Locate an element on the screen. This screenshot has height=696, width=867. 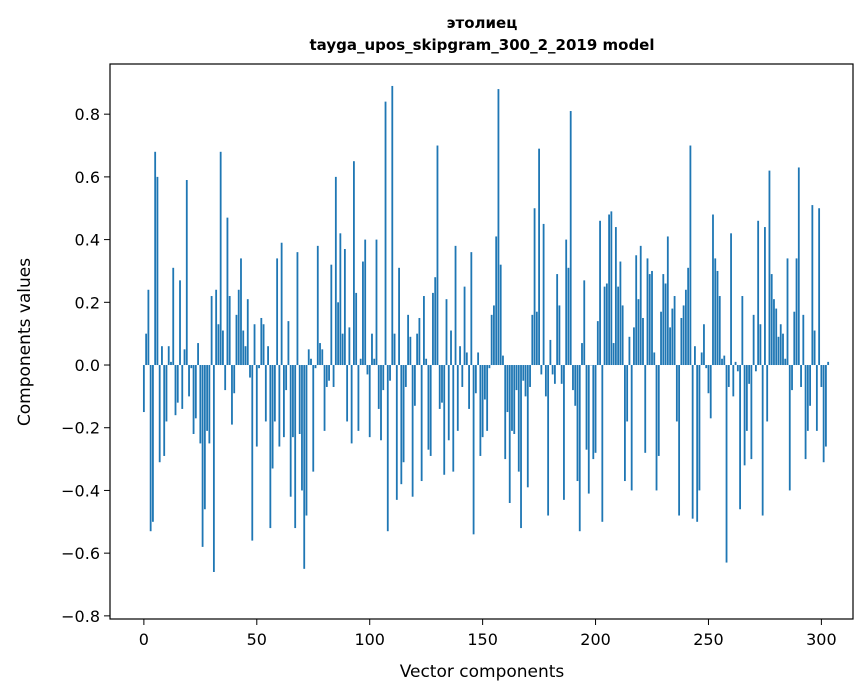
y-tick-label: 0.8 is located at coordinates (87, 114).